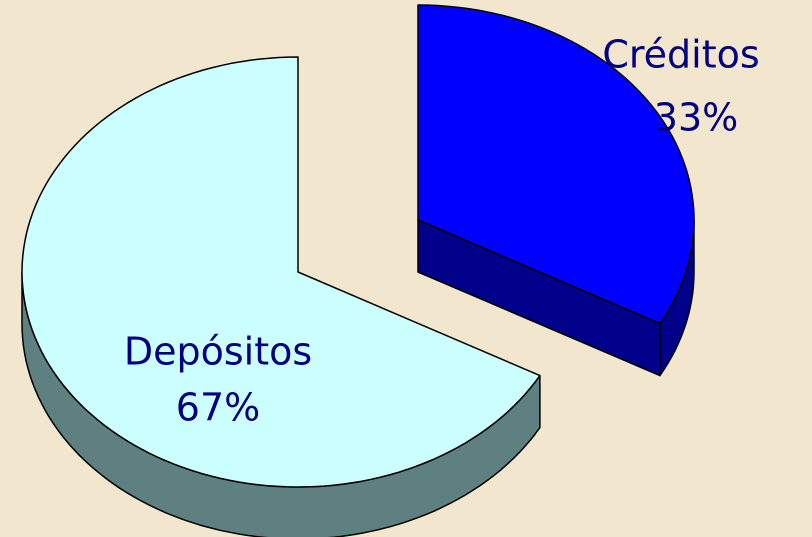 The width and height of the screenshot is (812, 537). What do you see at coordinates (680, 55) in the screenshot?
I see `category-label: Créditos` at bounding box center [680, 55].